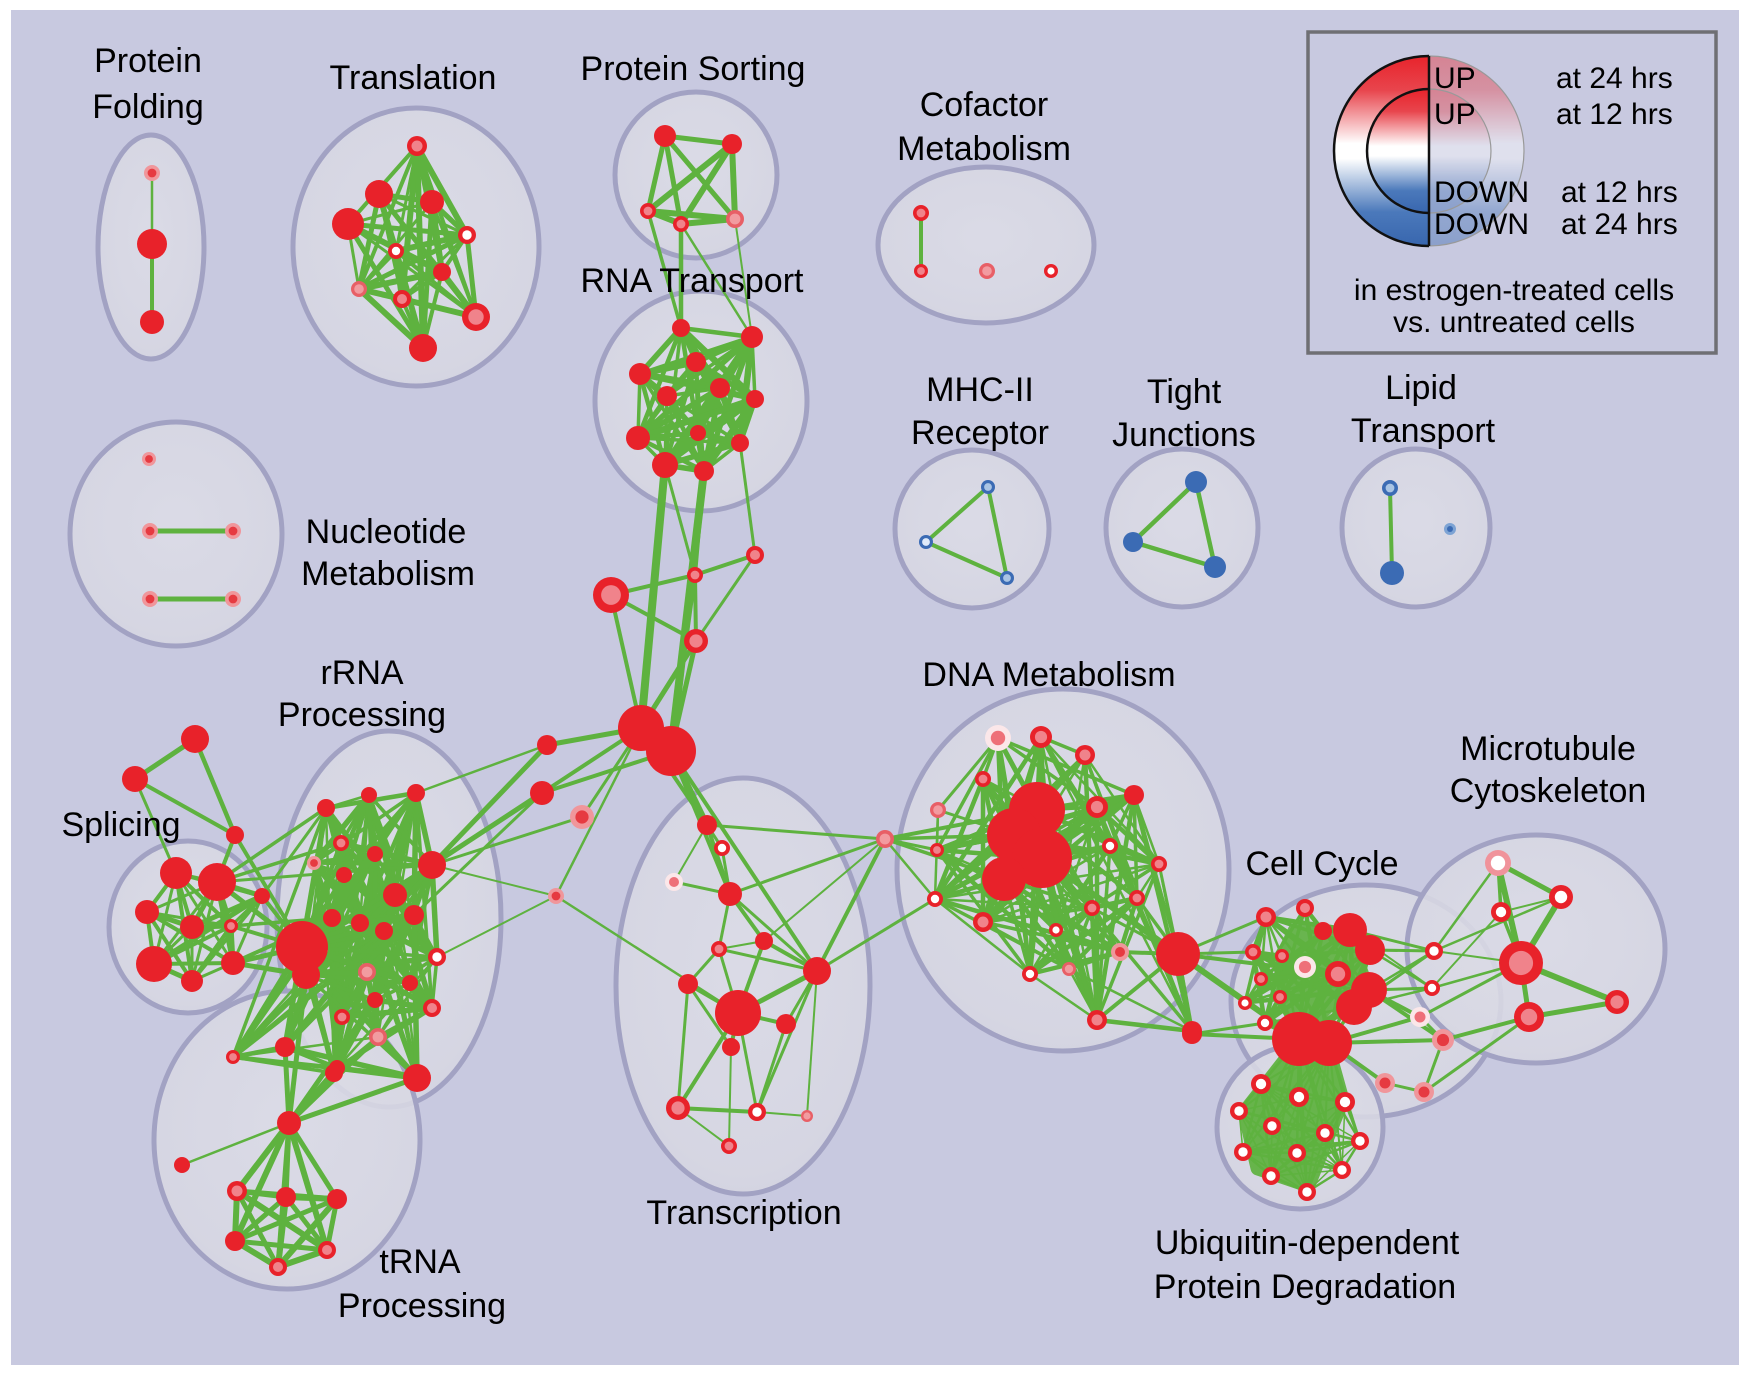  What do you see at coordinates (1321, 864) in the screenshot?
I see `svg-text: Cell Cycle` at bounding box center [1321, 864].